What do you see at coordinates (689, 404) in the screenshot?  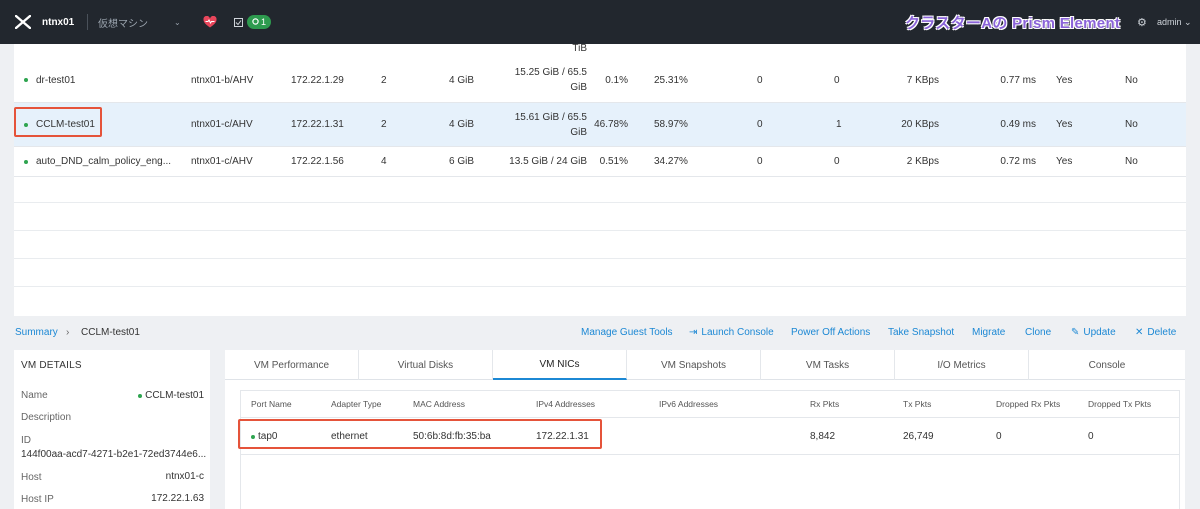 I see `header-ipv6-addresses: IPv6 Addresses` at bounding box center [689, 404].